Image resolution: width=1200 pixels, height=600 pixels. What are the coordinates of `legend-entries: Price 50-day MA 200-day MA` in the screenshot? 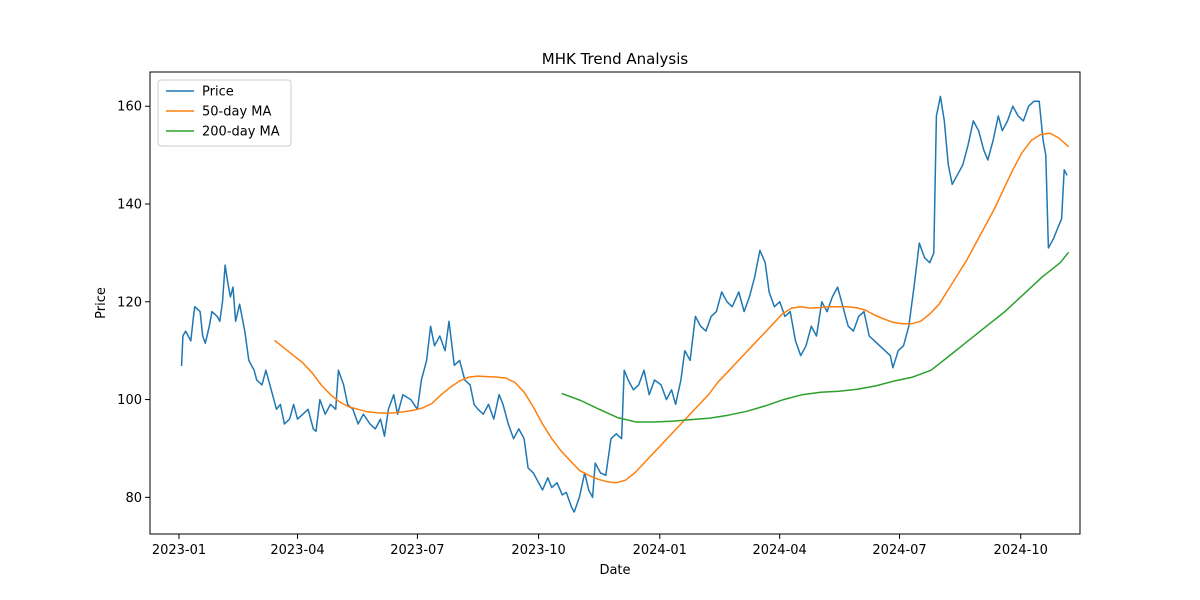 It's located at (223, 112).